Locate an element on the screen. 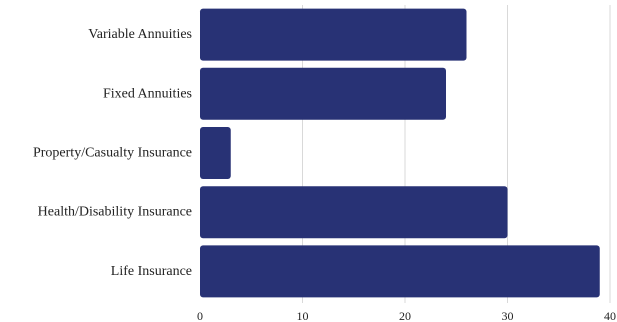 Image resolution: width=617 pixels, height=322 pixels. x-tick-label-40: 40 is located at coordinates (610, 315).